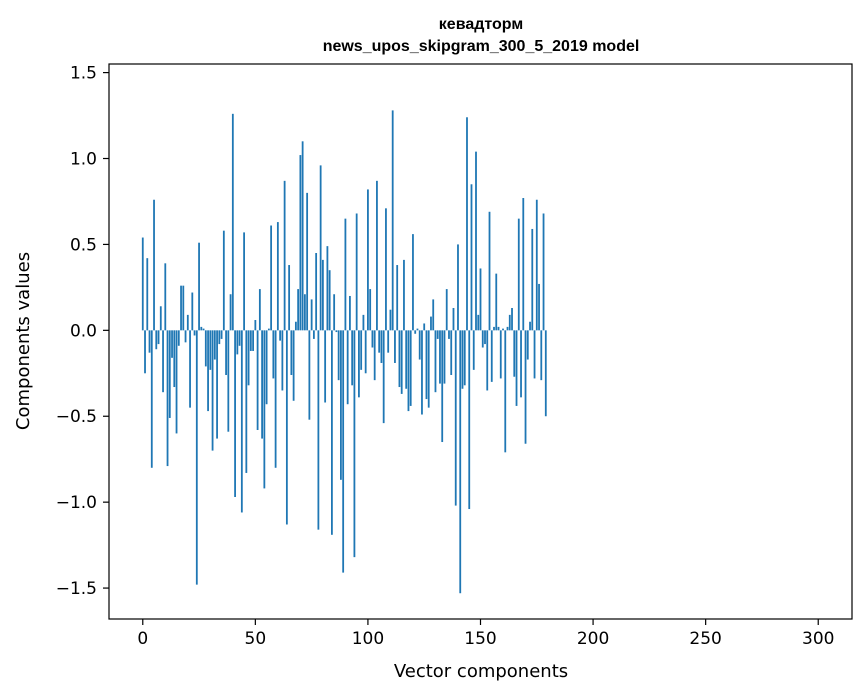 The width and height of the screenshot is (867, 696). What do you see at coordinates (76, 503) in the screenshot?
I see `y-tick-label: −1.0` at bounding box center [76, 503].